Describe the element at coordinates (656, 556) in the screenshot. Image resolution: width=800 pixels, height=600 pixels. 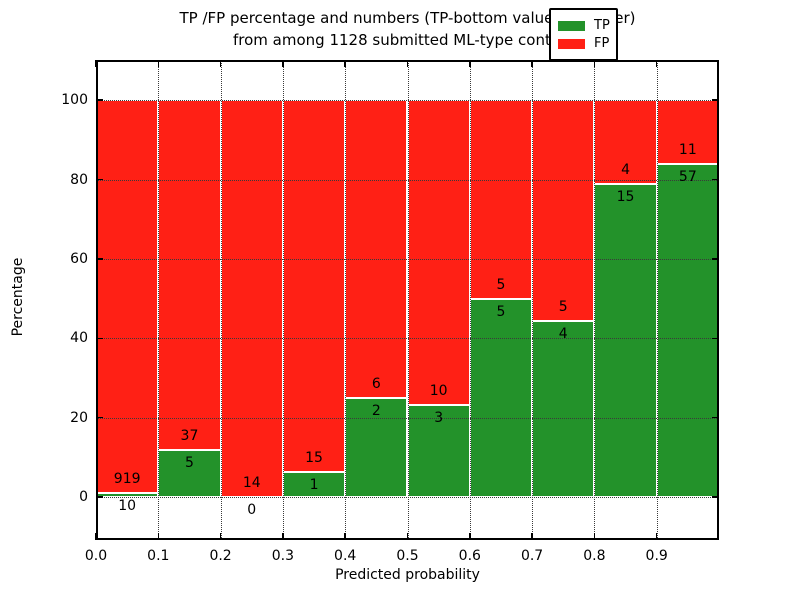
I see `x-tick-label: 0.9` at that location.